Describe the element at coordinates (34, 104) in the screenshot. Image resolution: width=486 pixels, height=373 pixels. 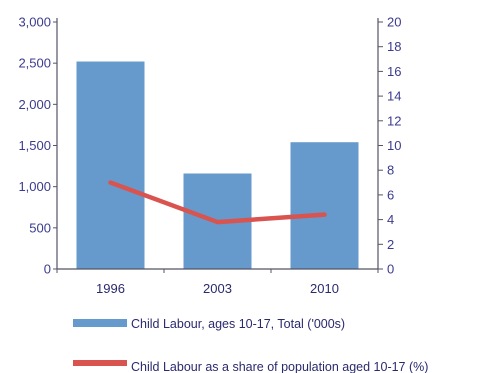
I see `left-tick-label: 2,000` at that location.